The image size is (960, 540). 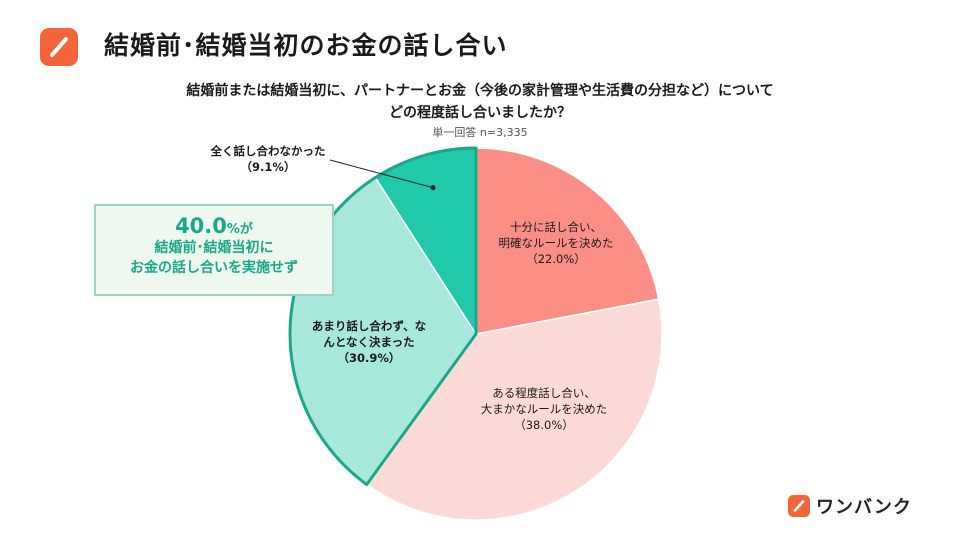 What do you see at coordinates (214, 226) in the screenshot?
I see `callout-headline: 40.0%が` at bounding box center [214, 226].